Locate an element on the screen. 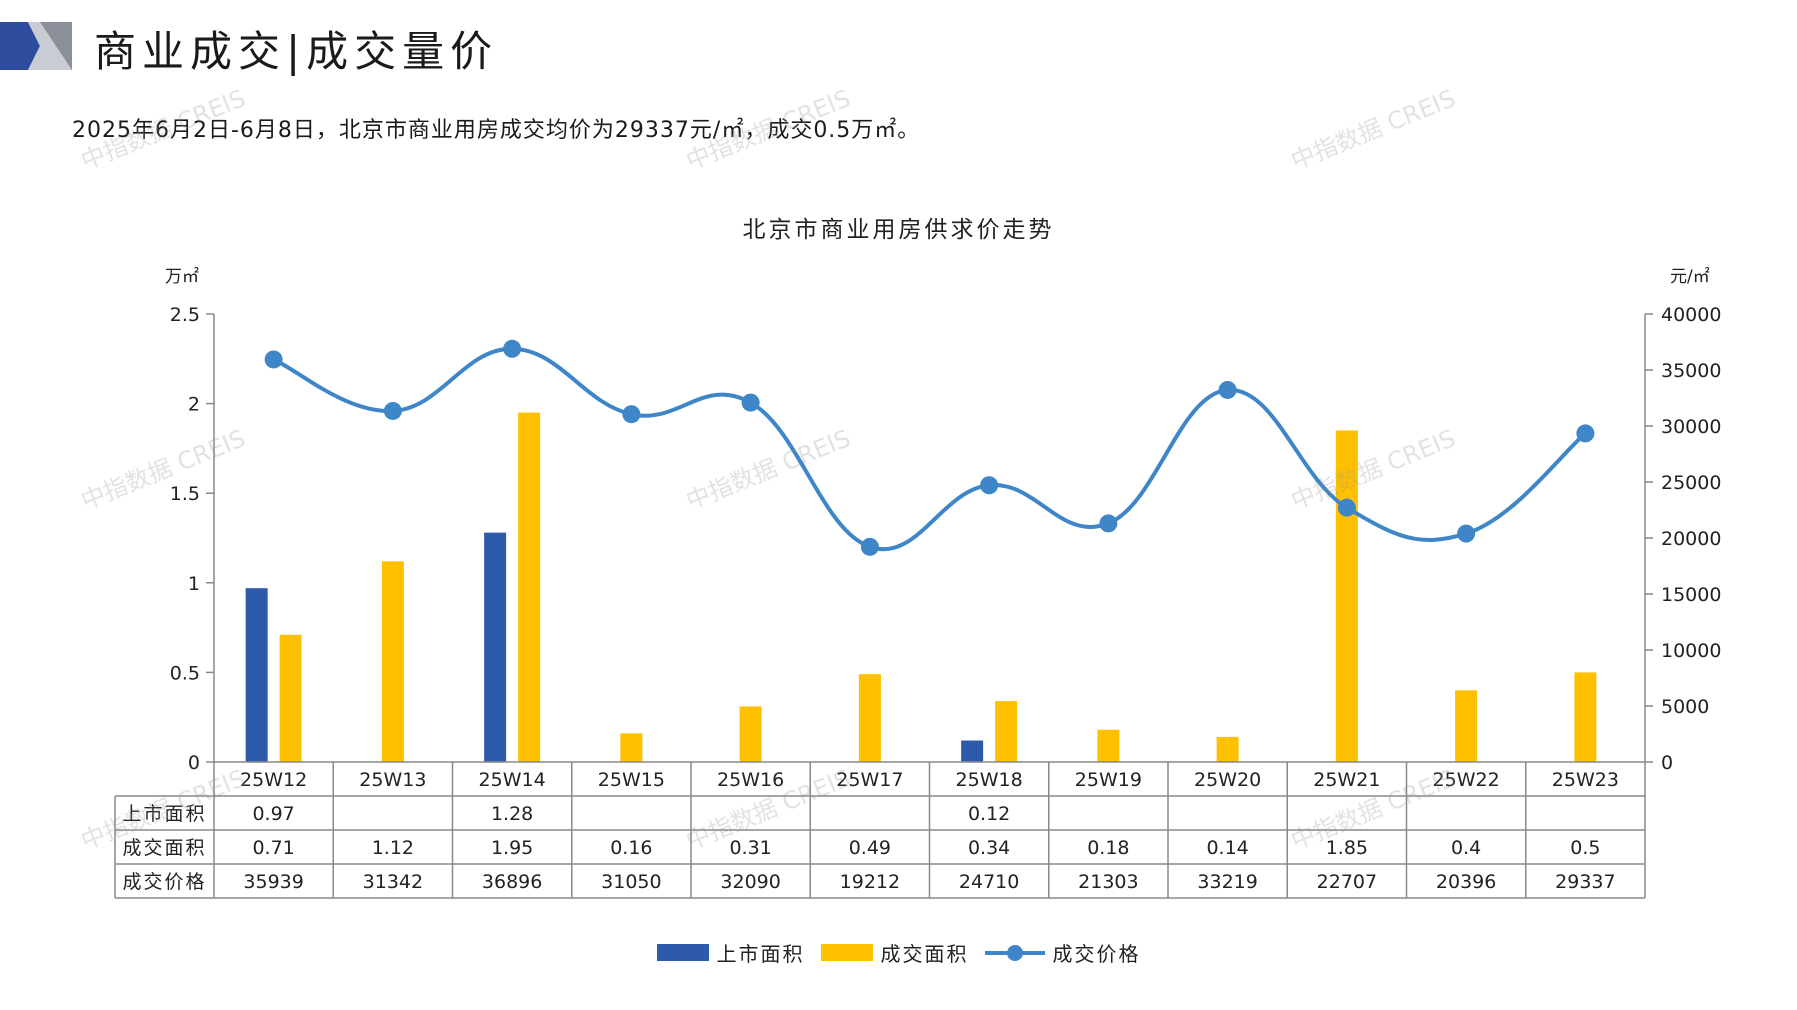 Image resolution: width=1797 pixels, height=1010 pixels. legend-label-price: 成交价格 is located at coordinates (1096, 954).